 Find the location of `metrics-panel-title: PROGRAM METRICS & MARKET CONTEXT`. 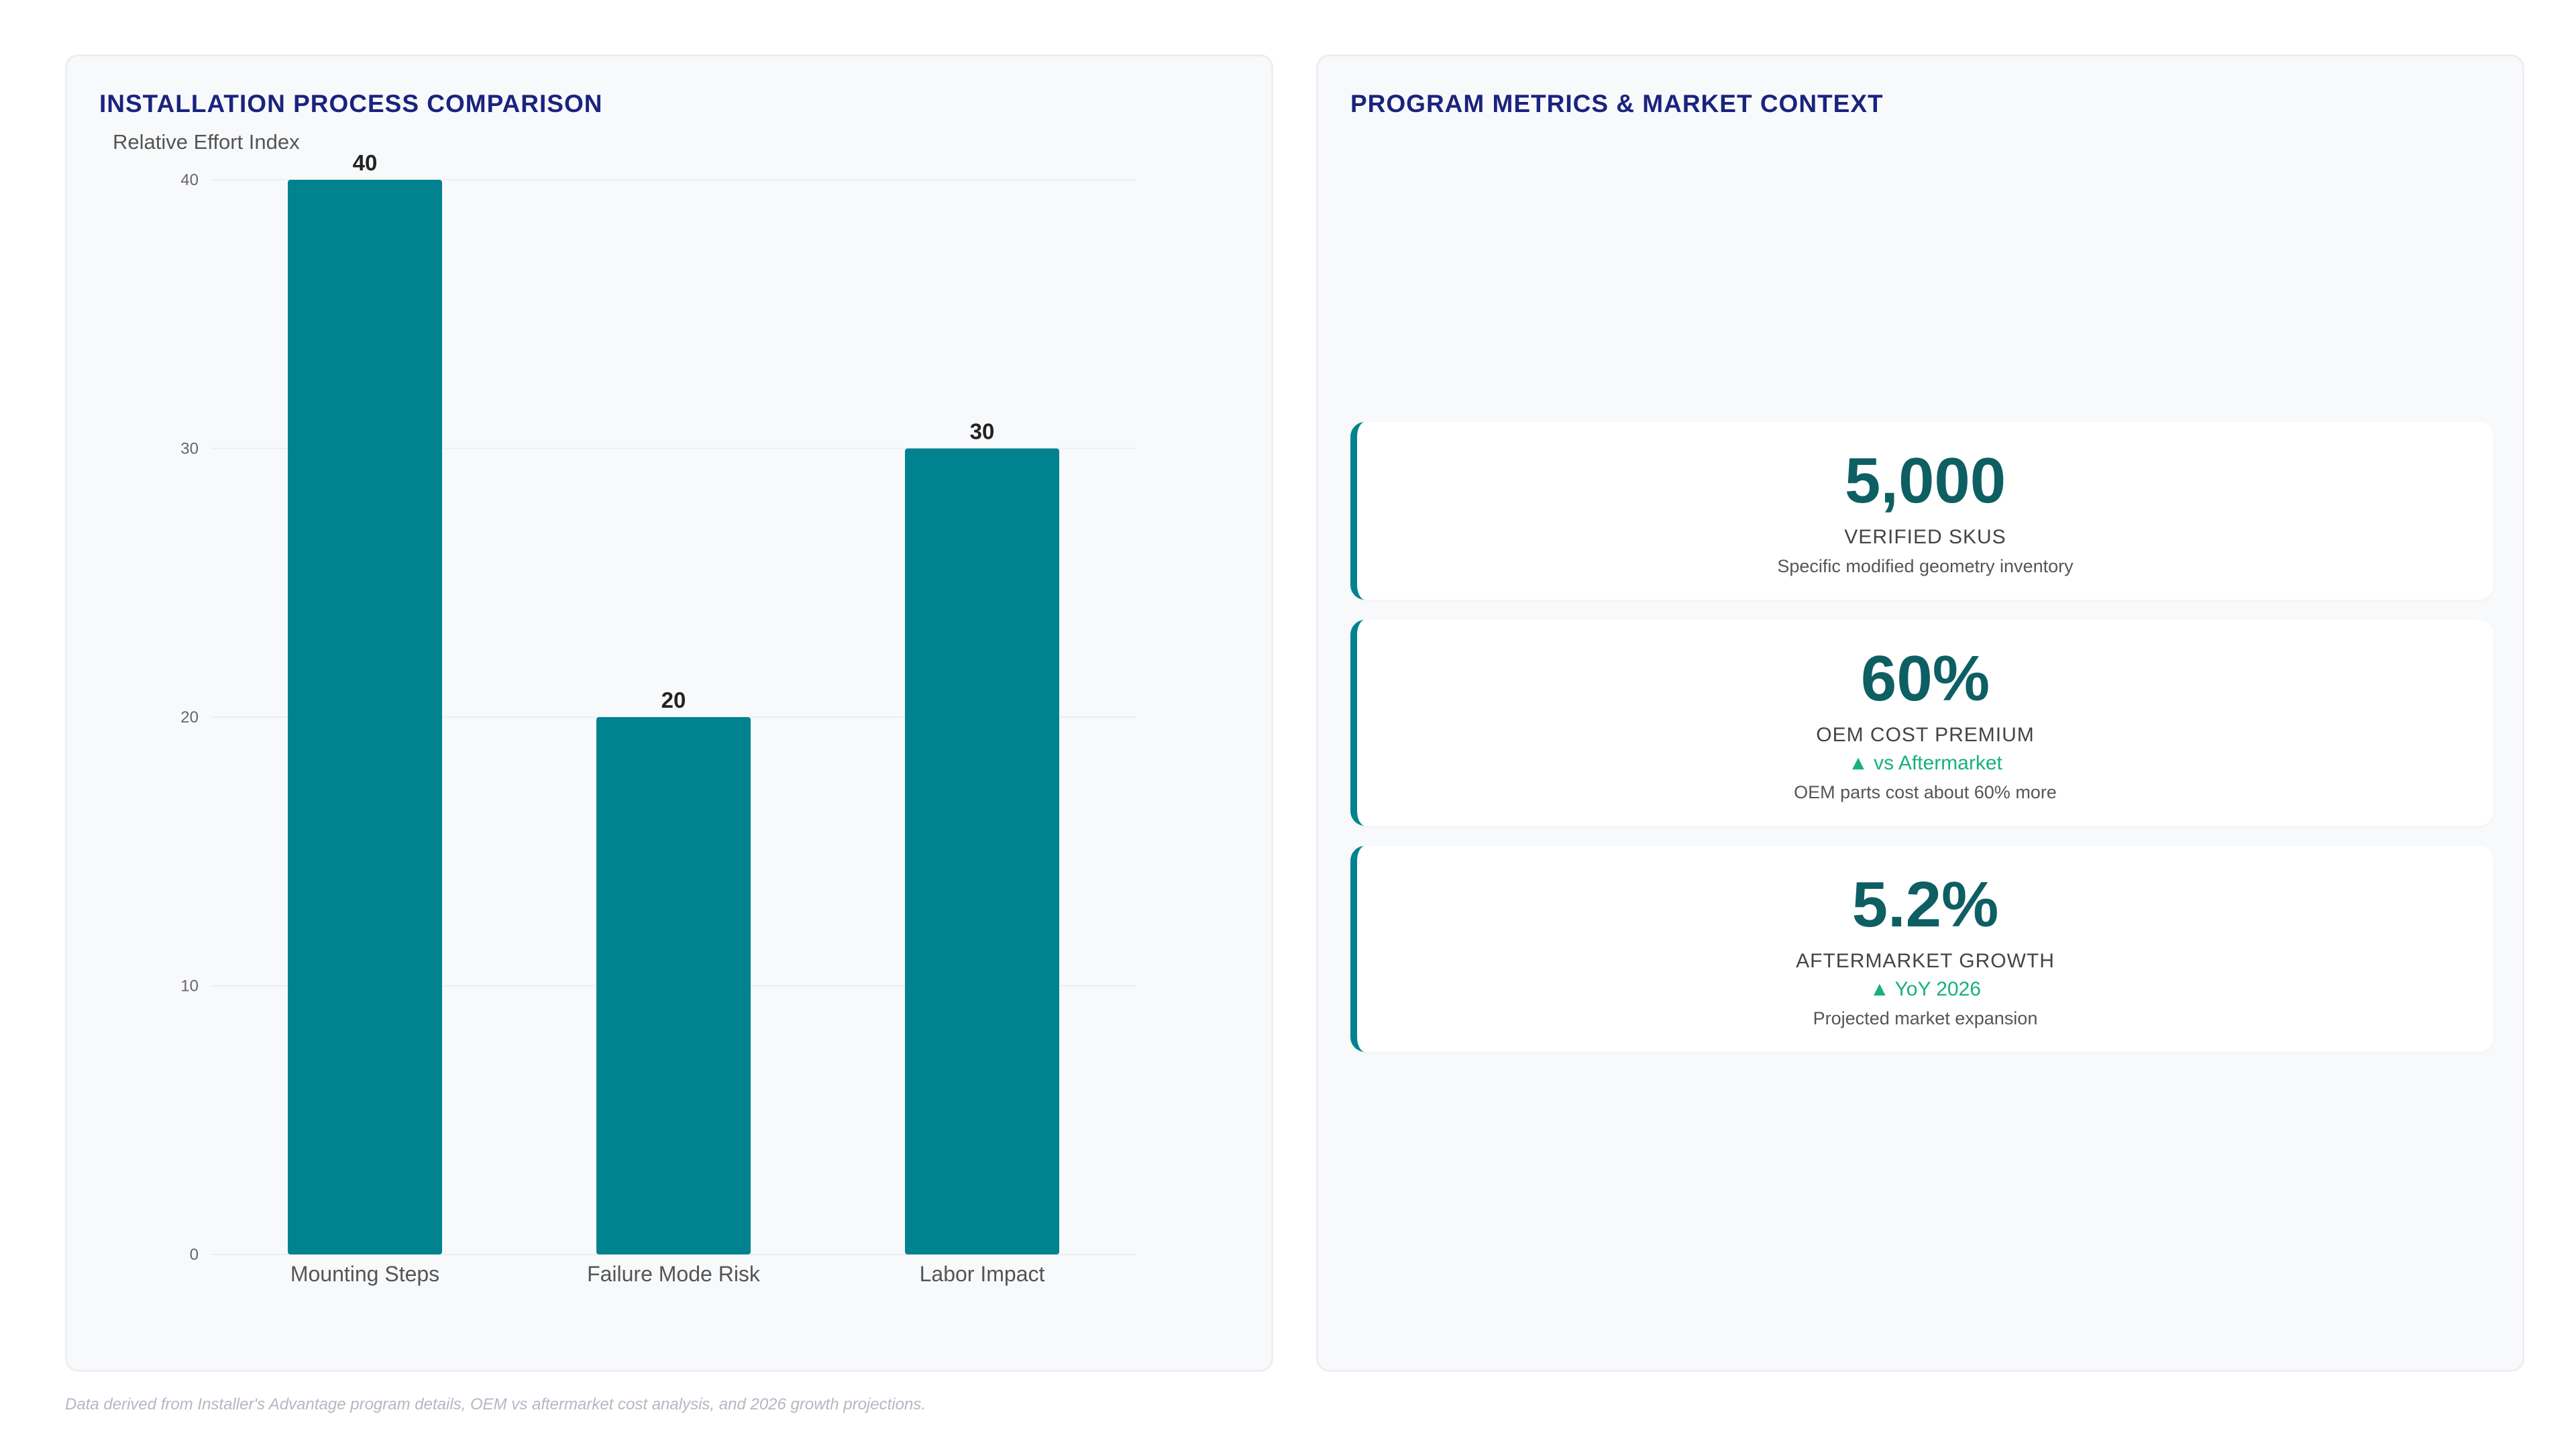

metrics-panel-title: PROGRAM METRICS & MARKET CONTEXT is located at coordinates (1617, 103).